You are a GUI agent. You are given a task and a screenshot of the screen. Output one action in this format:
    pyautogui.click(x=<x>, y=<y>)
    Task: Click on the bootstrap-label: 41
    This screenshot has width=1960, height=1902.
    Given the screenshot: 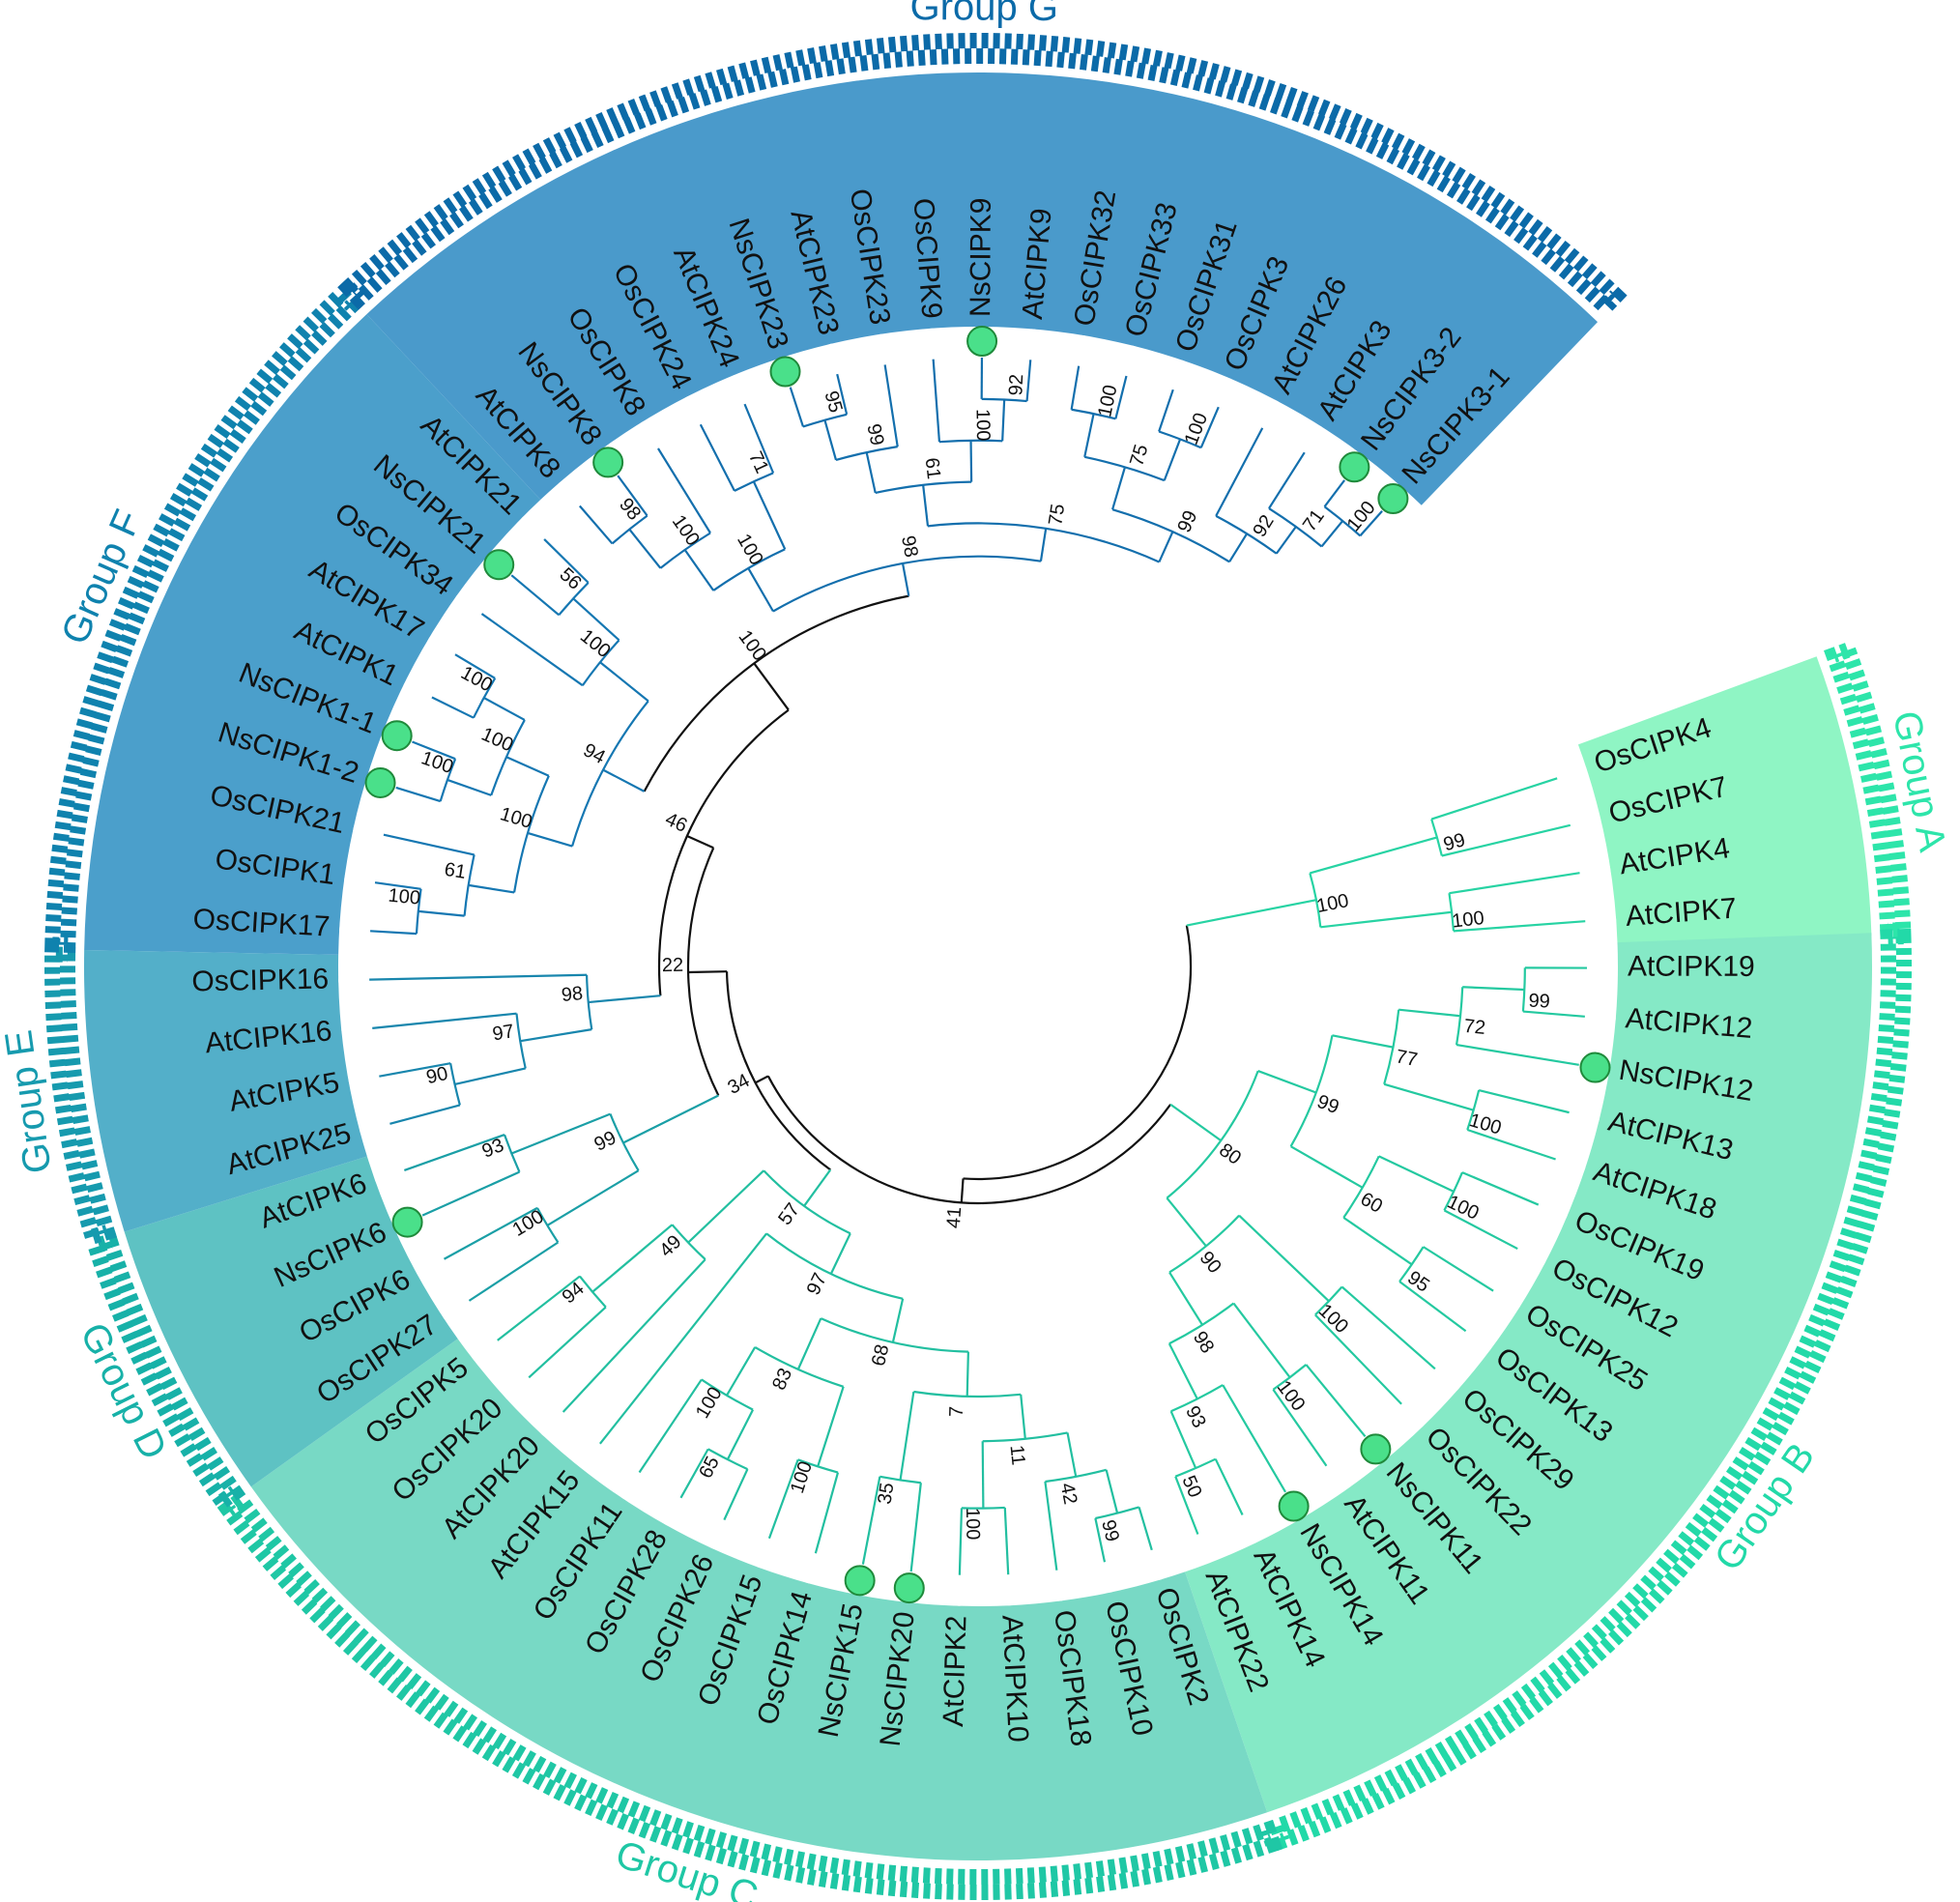 What is the action you would take?
    pyautogui.click(x=954, y=1217)
    